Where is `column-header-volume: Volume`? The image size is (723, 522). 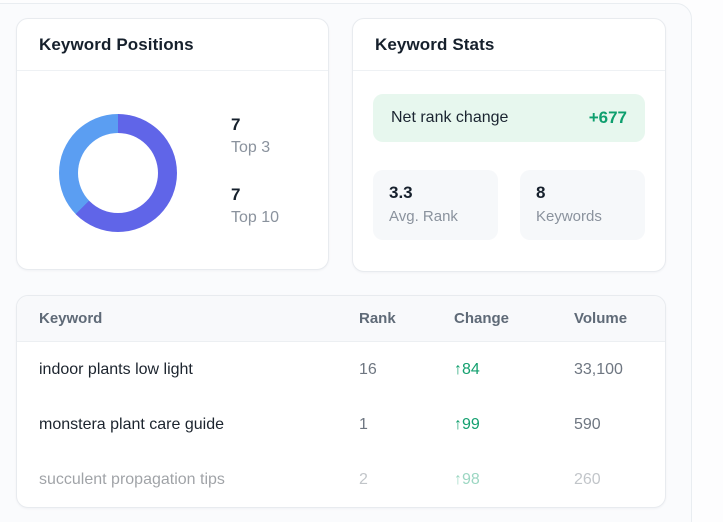
column-header-volume: Volume is located at coordinates (601, 318).